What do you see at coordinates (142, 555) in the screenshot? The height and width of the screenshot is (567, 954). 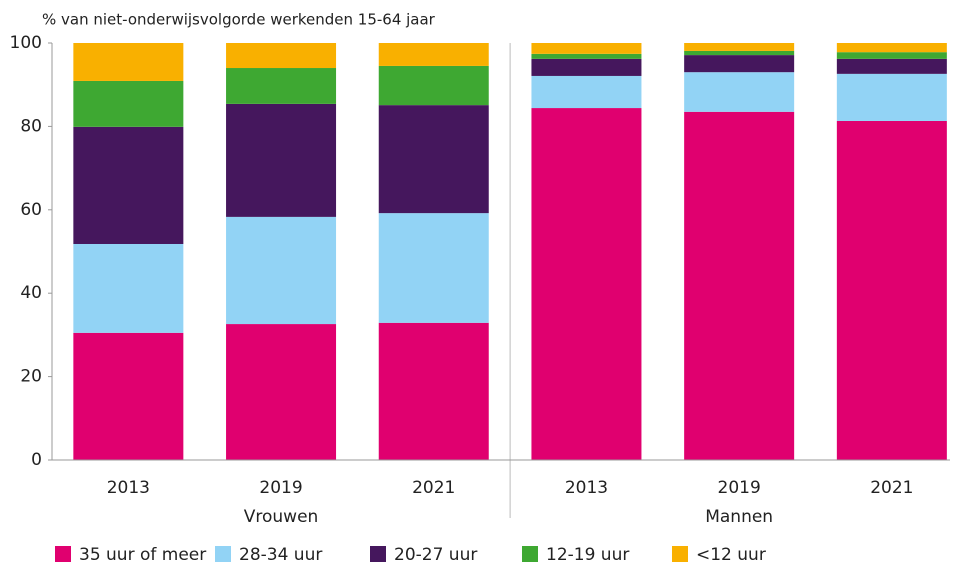 I see `legend-label: 35 uur of meer` at bounding box center [142, 555].